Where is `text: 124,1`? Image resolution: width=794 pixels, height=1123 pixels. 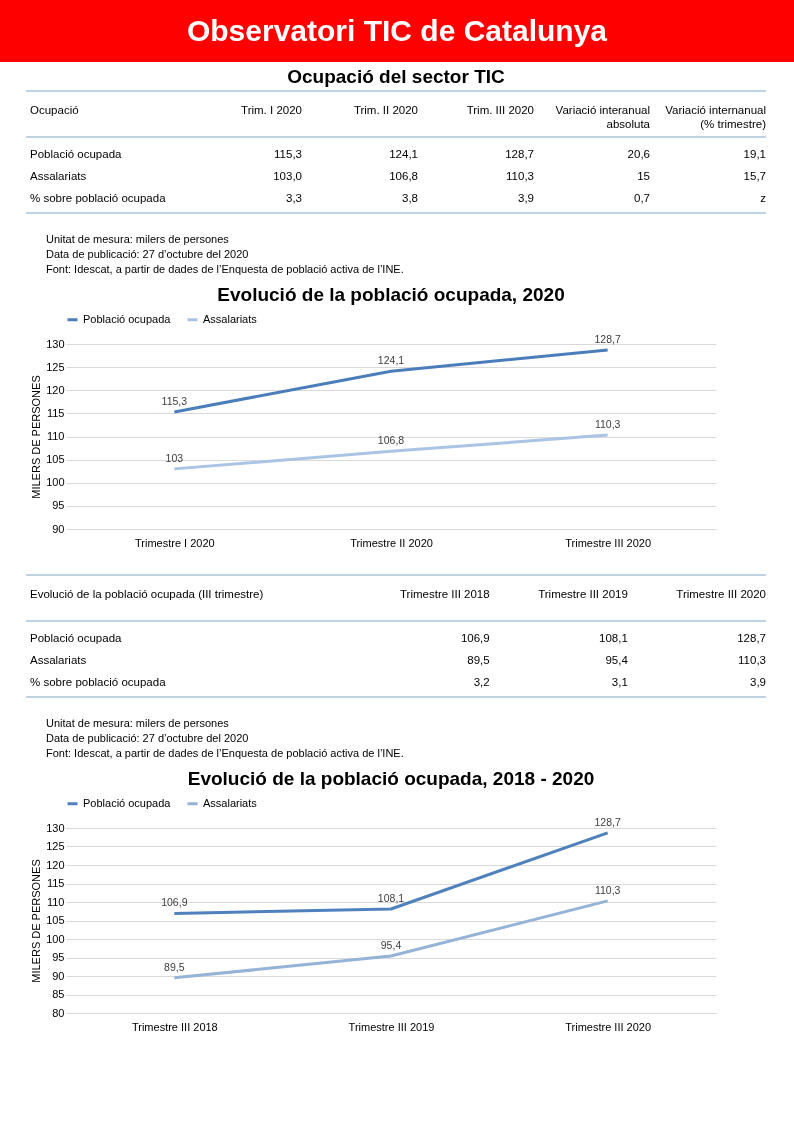 text: 124,1 is located at coordinates (403, 154).